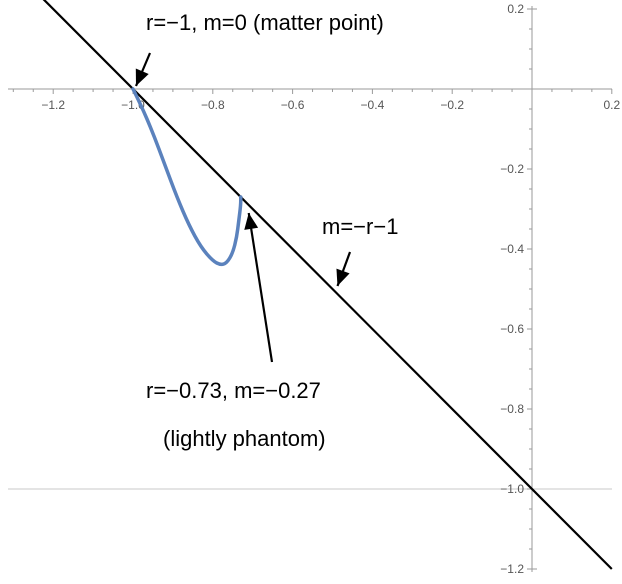 The image size is (622, 584). I want to click on annotation-matter-point: r=−1, m=0 (matter point), so click(265, 22).